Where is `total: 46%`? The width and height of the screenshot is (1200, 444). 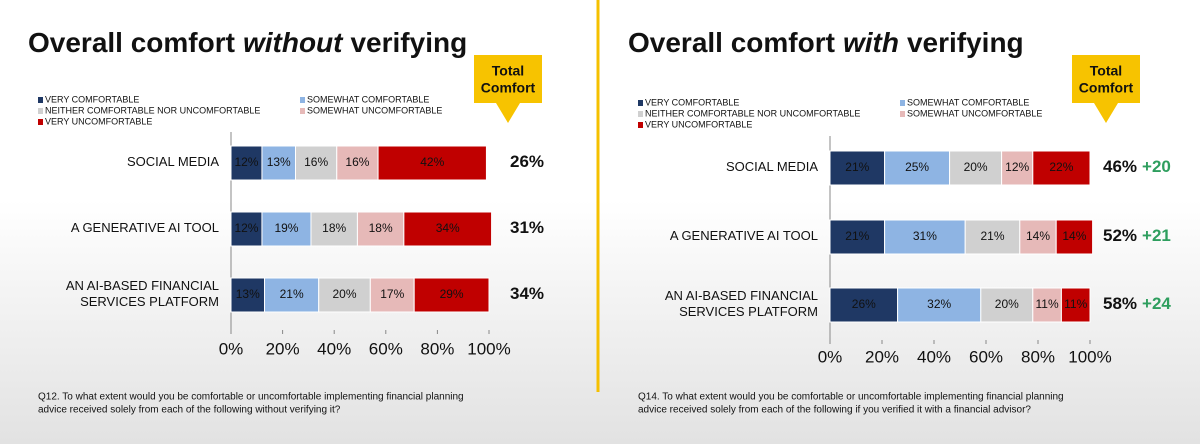
total: 46% is located at coordinates (1120, 166).